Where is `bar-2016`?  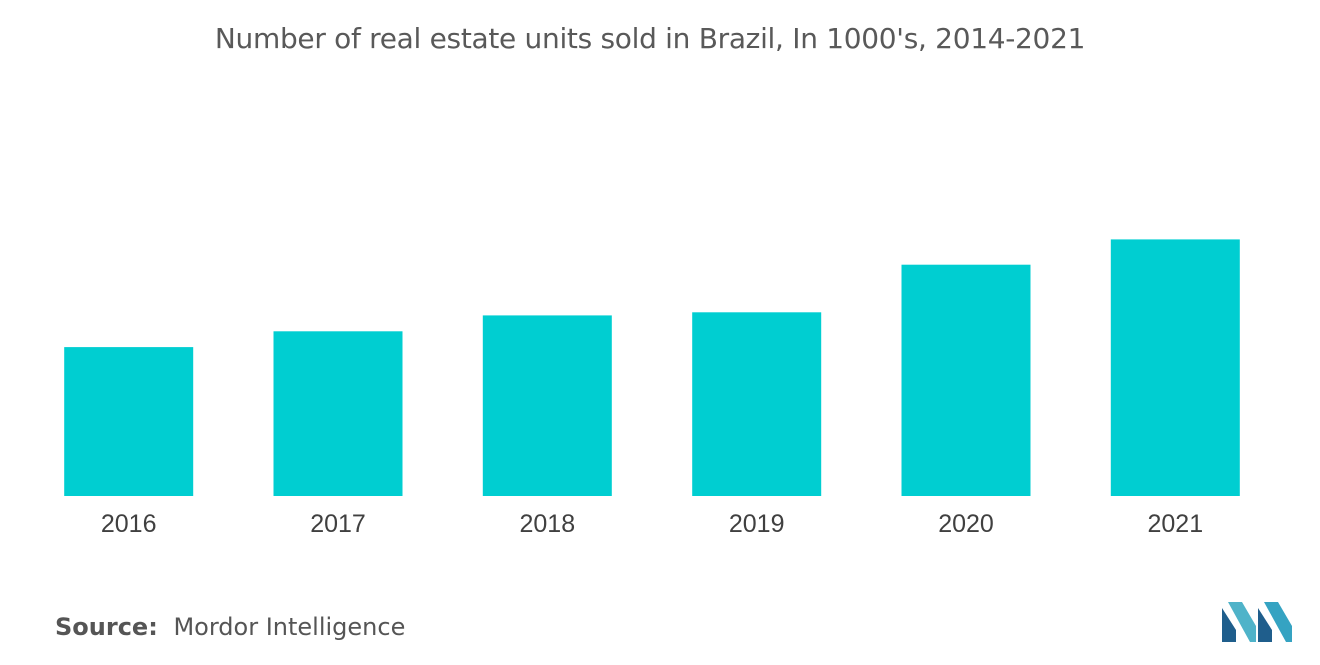 bar-2016 is located at coordinates (129, 421).